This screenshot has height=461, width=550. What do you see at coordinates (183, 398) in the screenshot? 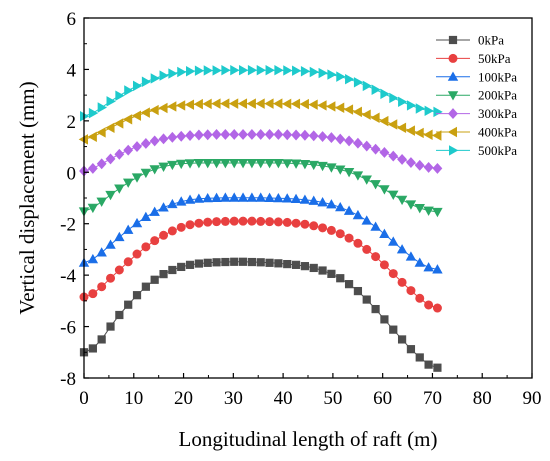
I see `x-tick-label: 20` at bounding box center [183, 398].